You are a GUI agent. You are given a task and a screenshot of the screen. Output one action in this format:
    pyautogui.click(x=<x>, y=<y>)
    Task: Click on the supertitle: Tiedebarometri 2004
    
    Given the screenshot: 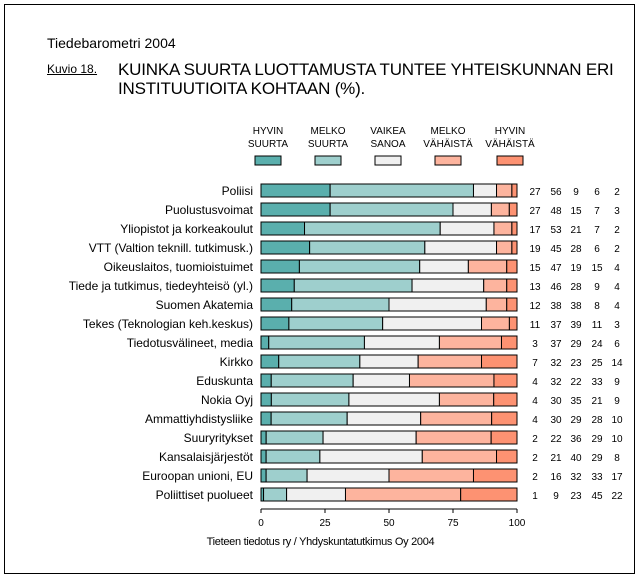 What is the action you would take?
    pyautogui.click(x=111, y=43)
    